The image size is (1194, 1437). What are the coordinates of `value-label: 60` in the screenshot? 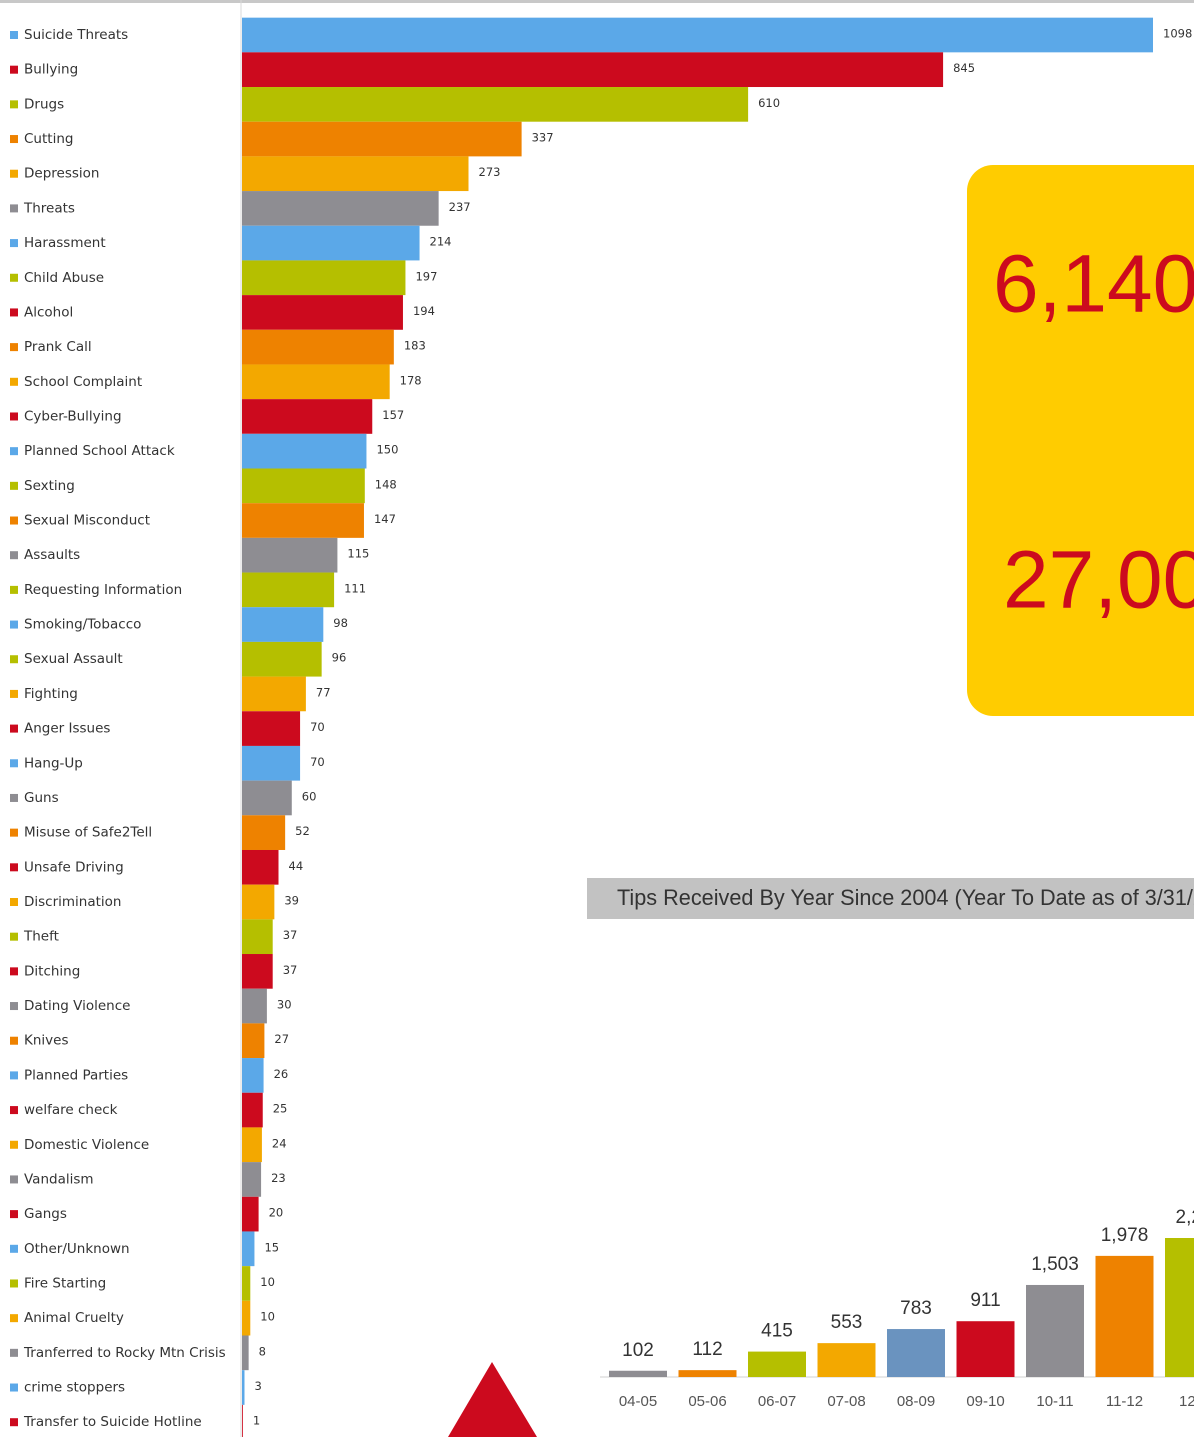 It's located at (309, 796).